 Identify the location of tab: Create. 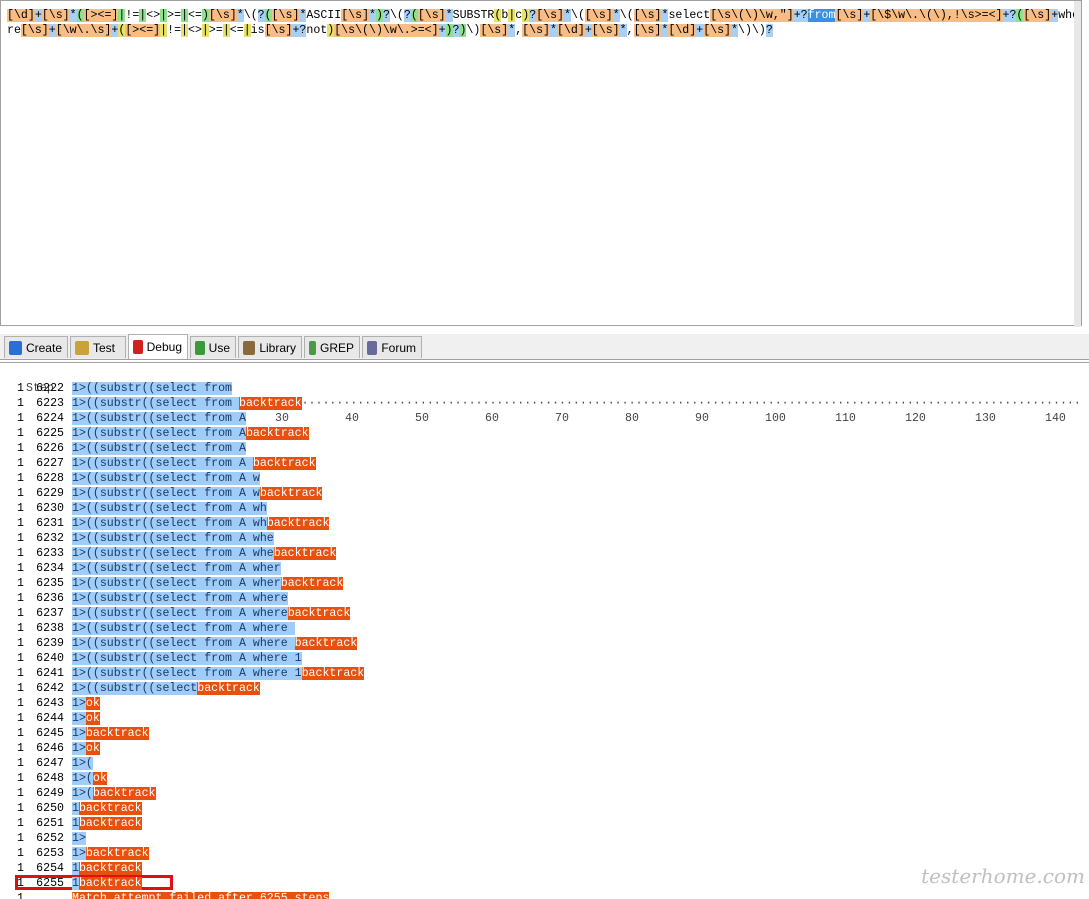
(36, 347).